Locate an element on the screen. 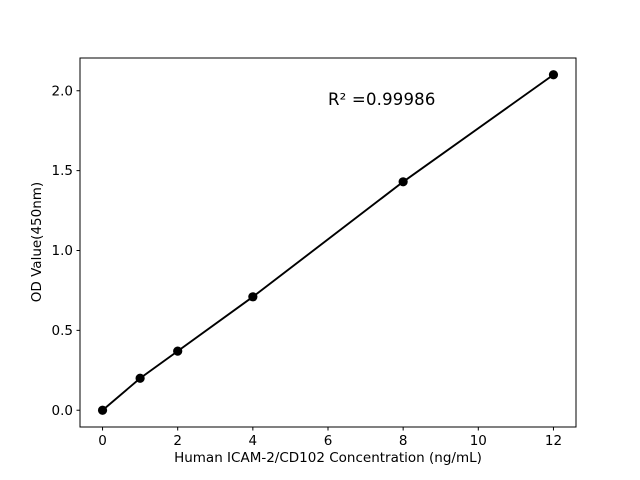 The width and height of the screenshot is (640, 480). x-tick-label: 8 is located at coordinates (403, 441).